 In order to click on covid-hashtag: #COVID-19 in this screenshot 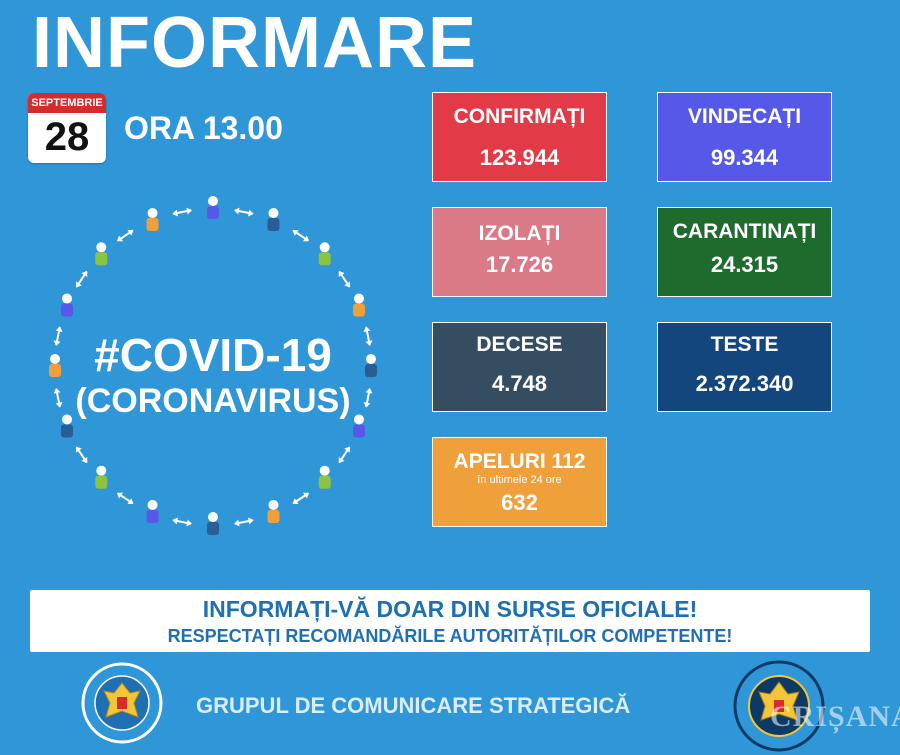, I will do `click(213, 355)`.